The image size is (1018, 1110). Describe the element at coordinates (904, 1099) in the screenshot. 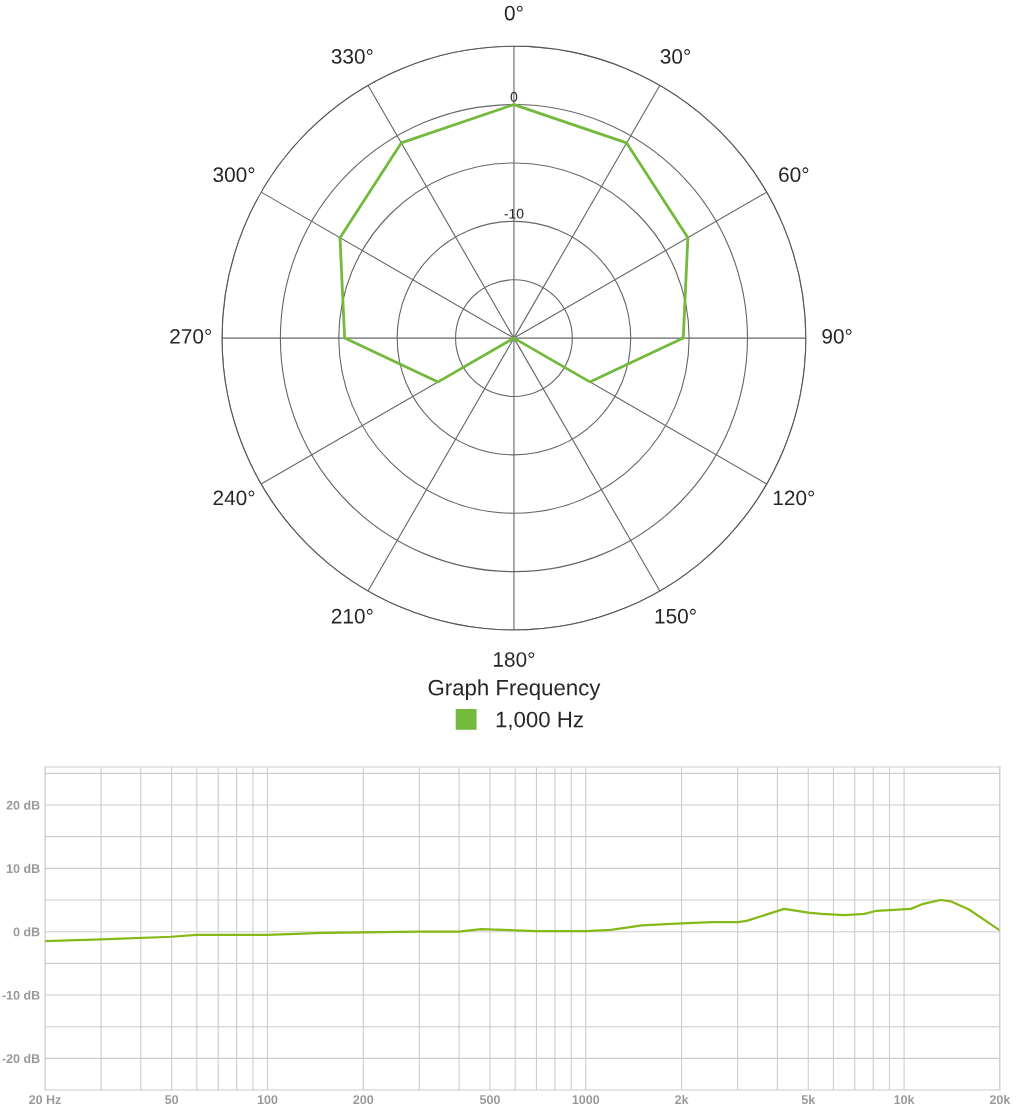

I see `x-tick-label: 10k` at that location.